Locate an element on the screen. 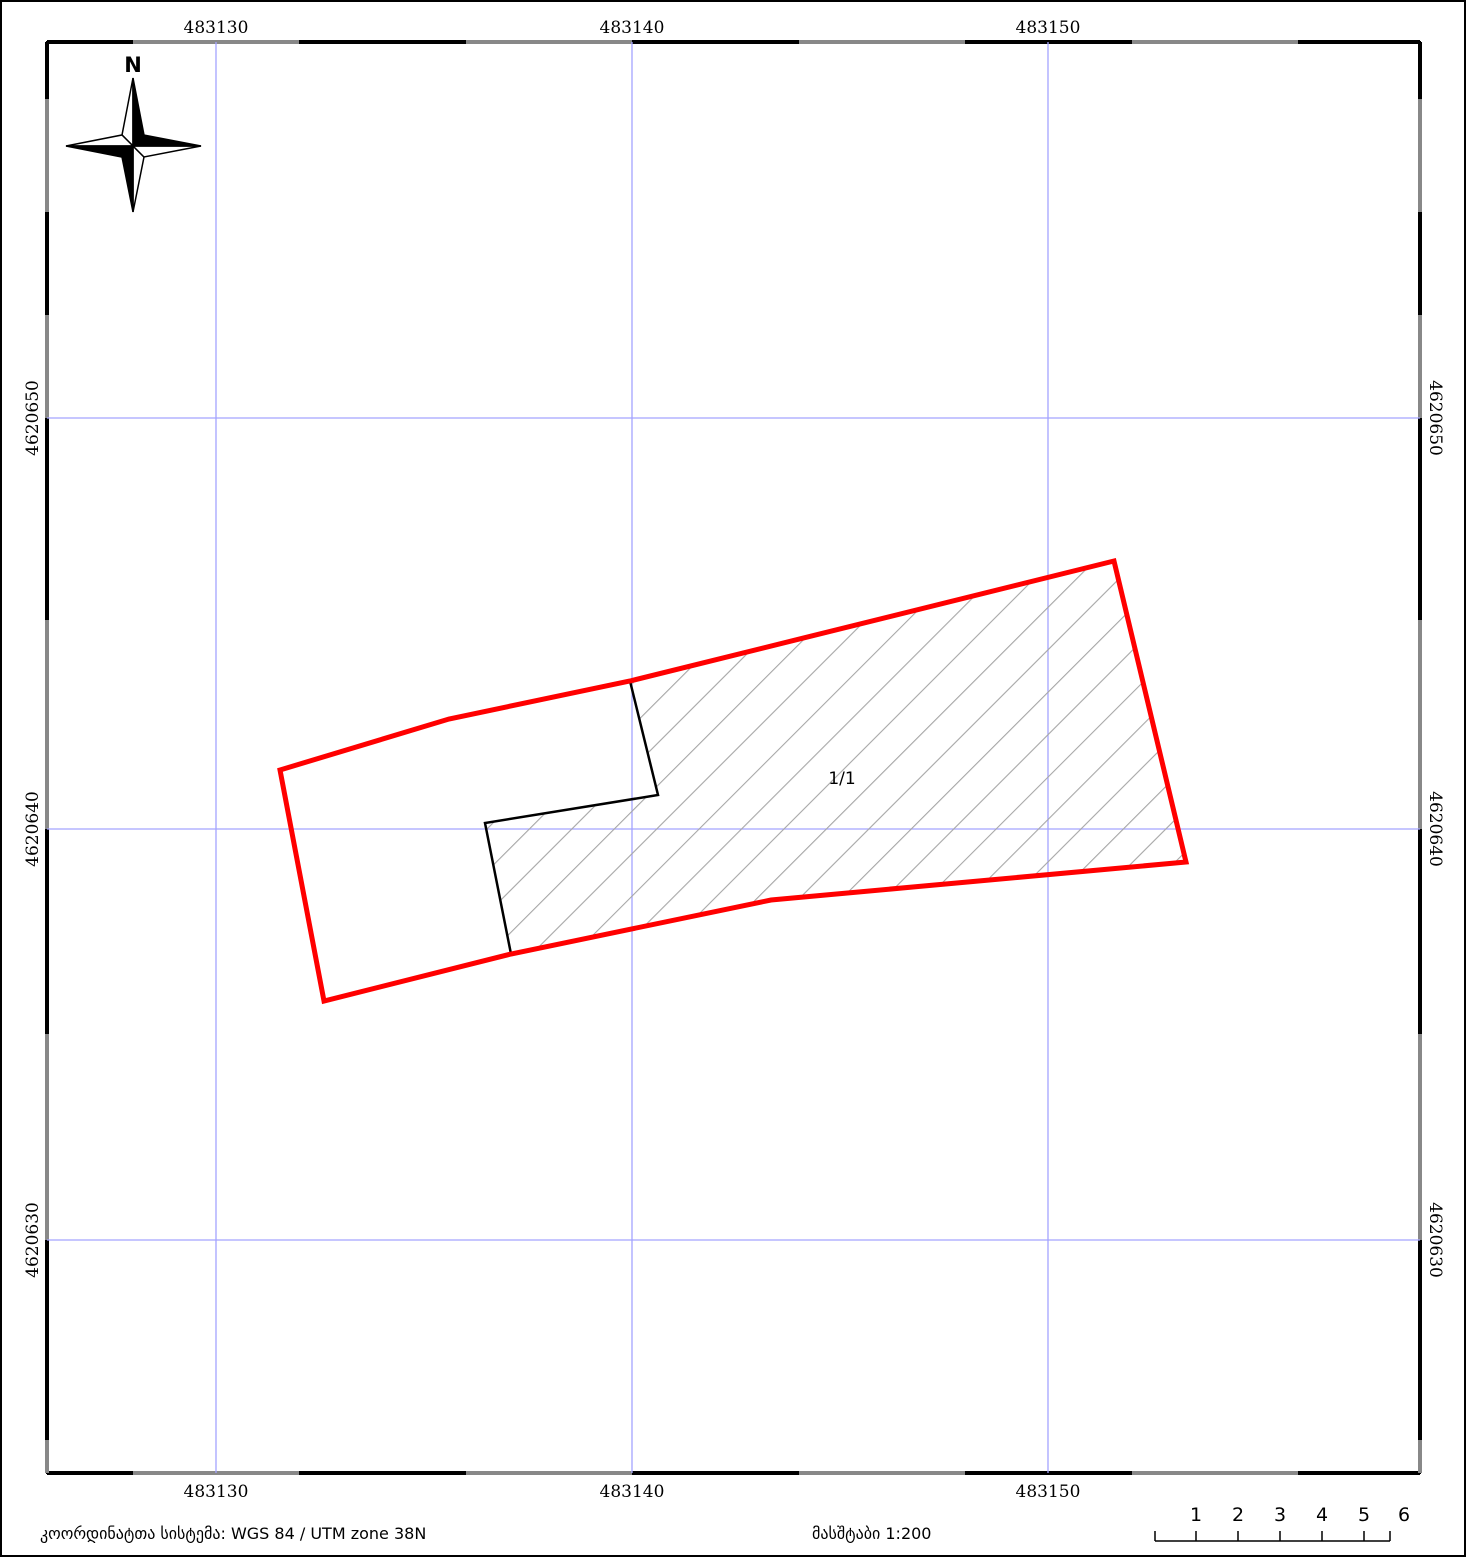  compass-star-icon is located at coordinates (133, 145).